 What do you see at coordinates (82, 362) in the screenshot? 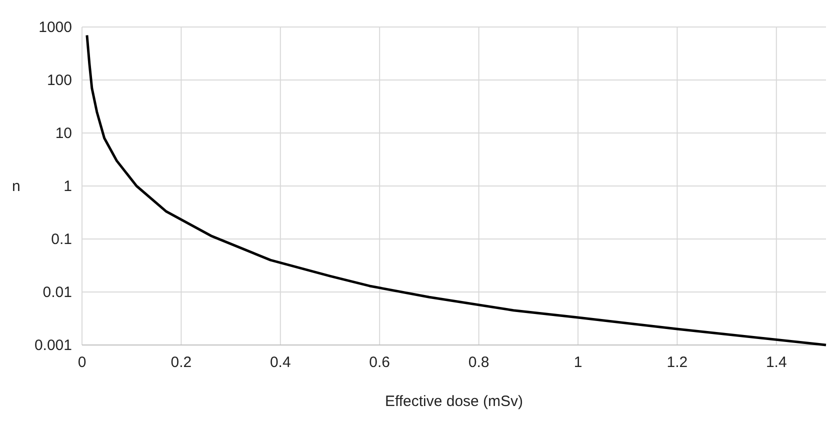
I see `x-tick-label: 0` at bounding box center [82, 362].